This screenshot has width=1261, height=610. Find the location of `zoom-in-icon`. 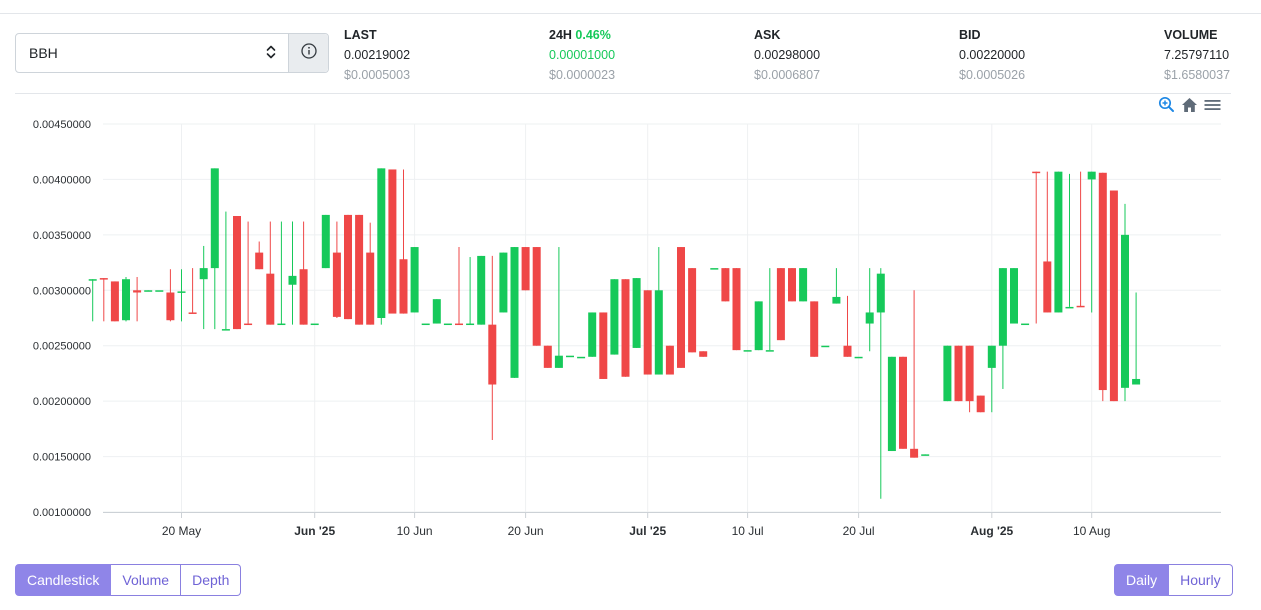

zoom-in-icon is located at coordinates (1166, 104).